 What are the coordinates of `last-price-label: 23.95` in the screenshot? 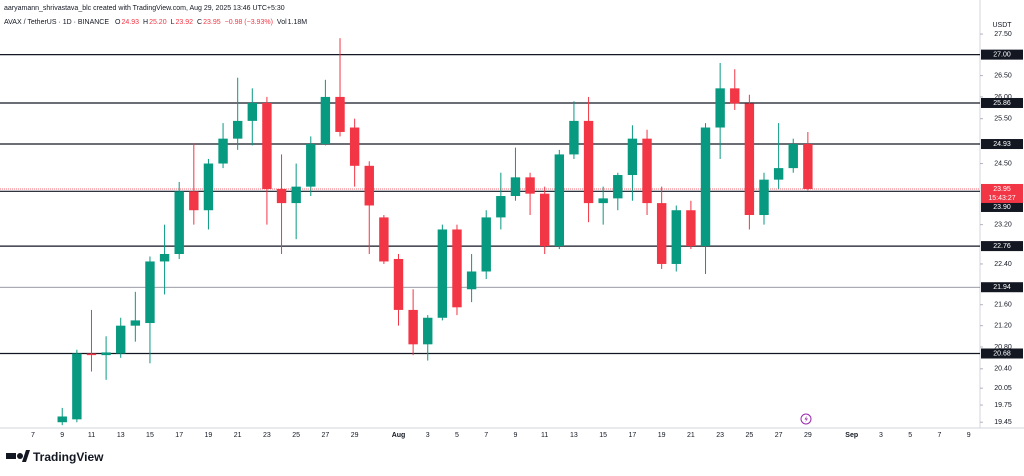 It's located at (1002, 189).